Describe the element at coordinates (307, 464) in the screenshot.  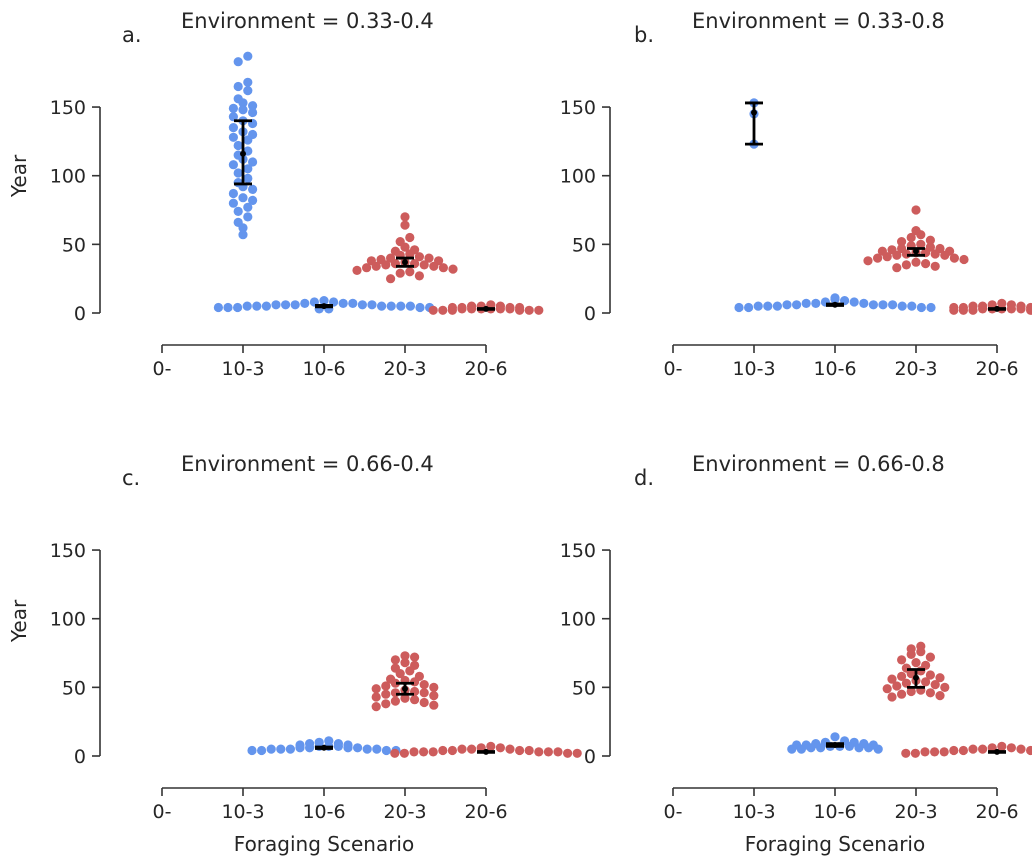
I see `panel-title: Environment = 0.66-0.4` at that location.